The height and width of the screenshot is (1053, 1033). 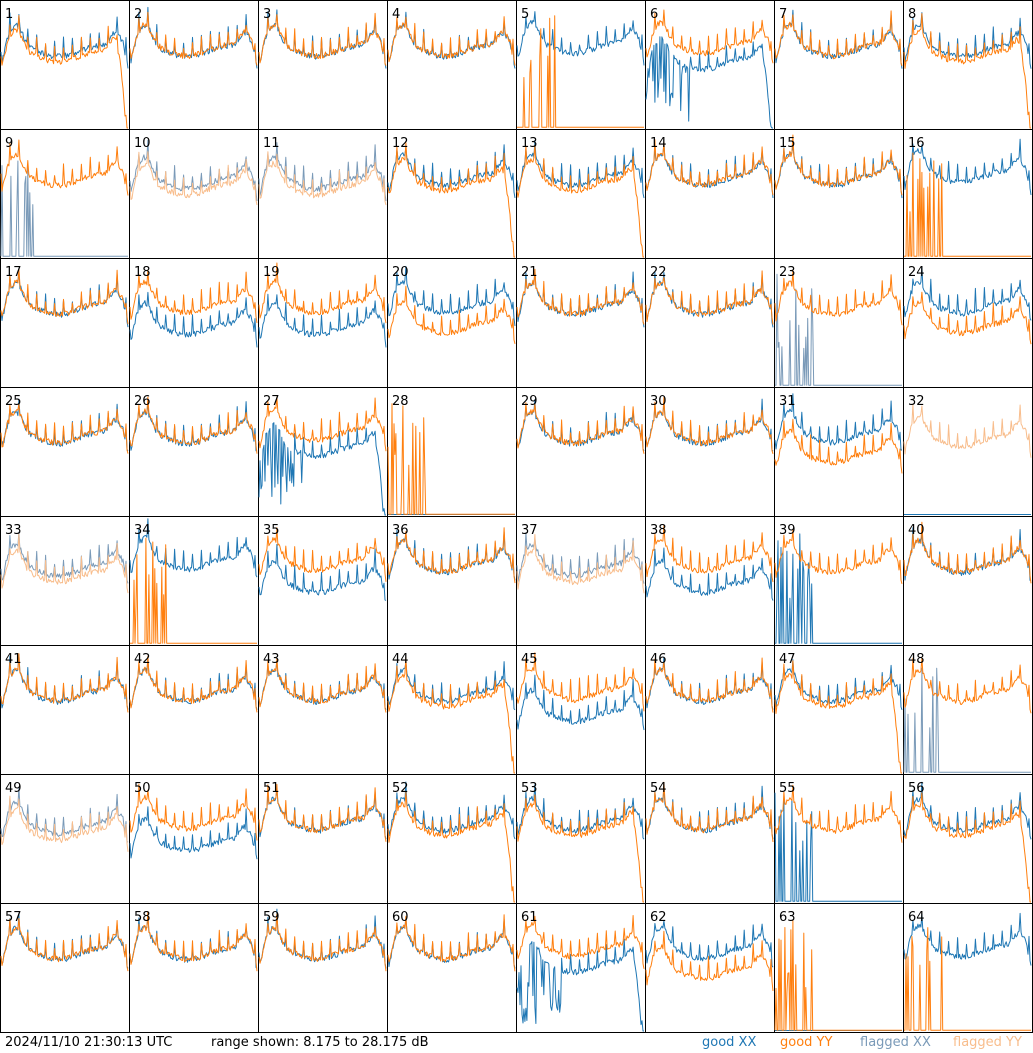 What do you see at coordinates (452, 581) in the screenshot?
I see `antenna-panel: 36` at bounding box center [452, 581].